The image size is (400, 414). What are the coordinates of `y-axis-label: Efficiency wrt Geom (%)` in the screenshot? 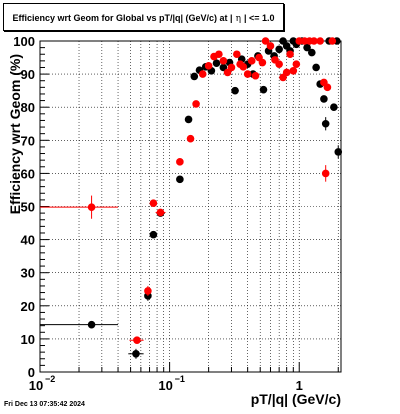 It's located at (15, 134).